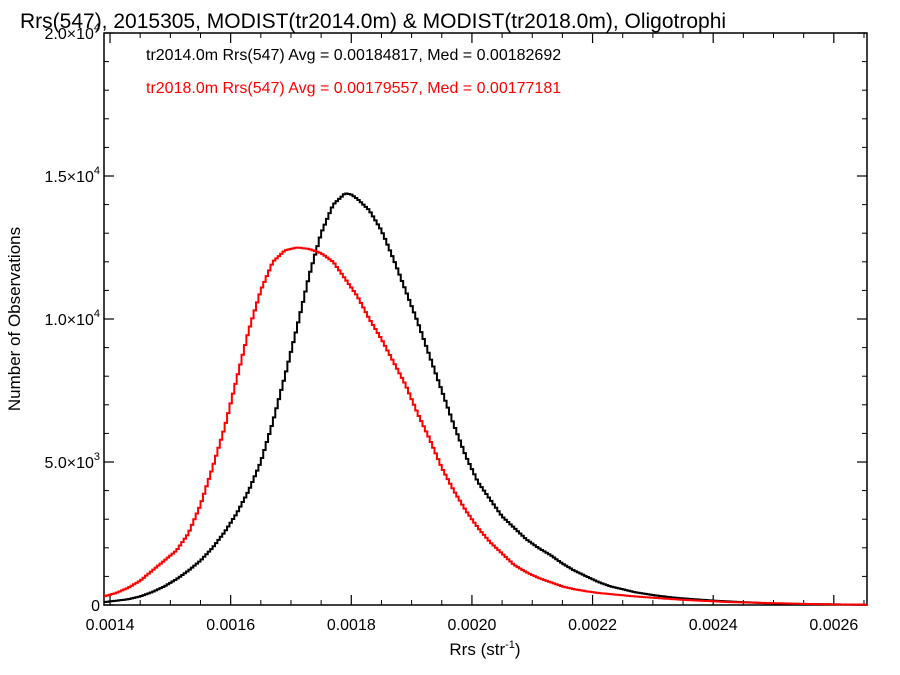 Image resolution: width=900 pixels, height=675 pixels. Describe the element at coordinates (833, 625) in the screenshot. I see `x-tick-label: 0.0026` at that location.